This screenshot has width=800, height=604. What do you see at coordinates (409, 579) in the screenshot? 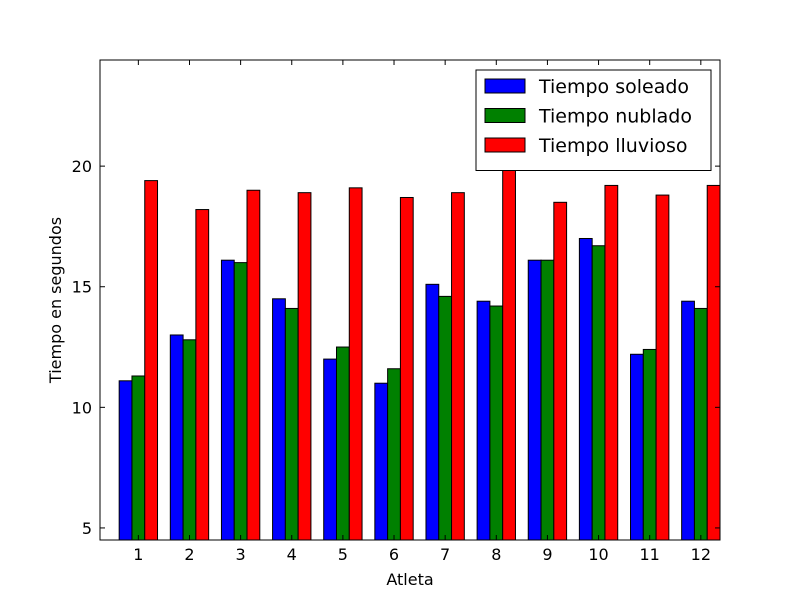
I see `x-axis-label: Atleta` at bounding box center [409, 579].